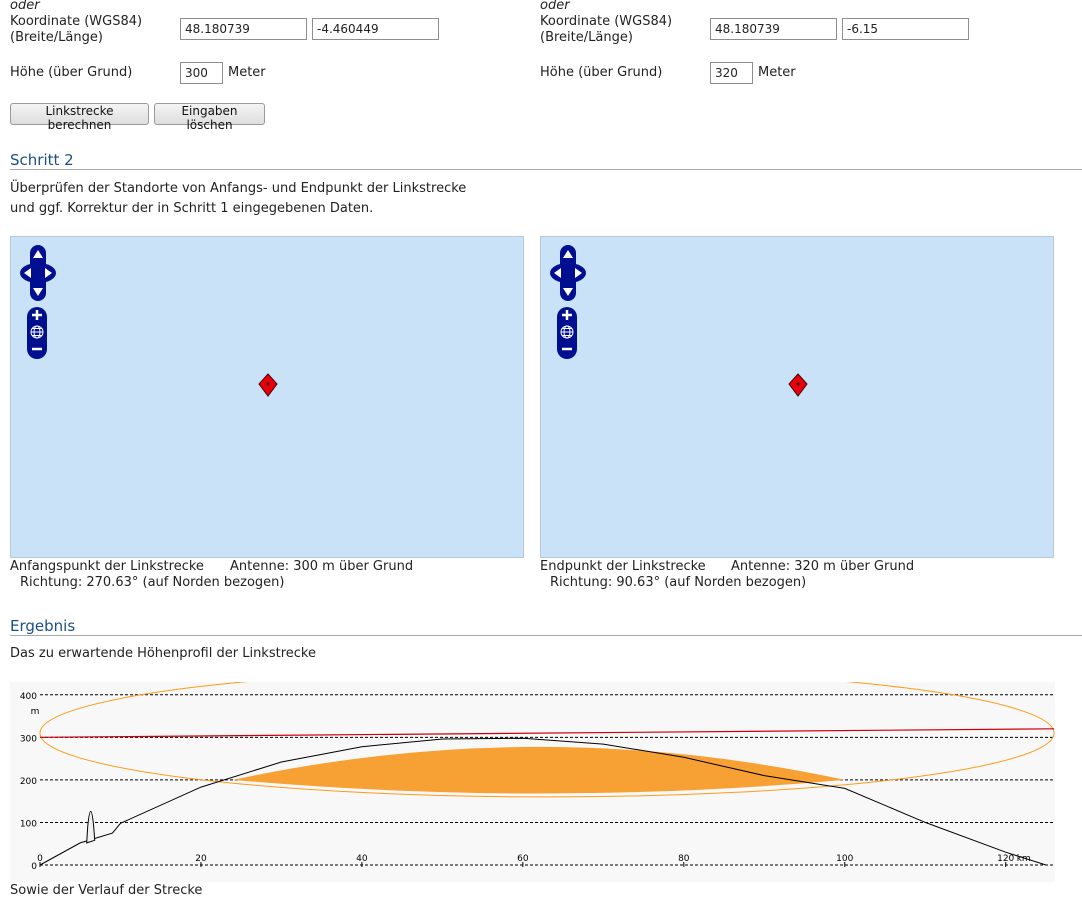 This screenshot has height=911, width=1082. Describe the element at coordinates (555, 6) in the screenshot. I see `end-oder-label: oder` at that location.